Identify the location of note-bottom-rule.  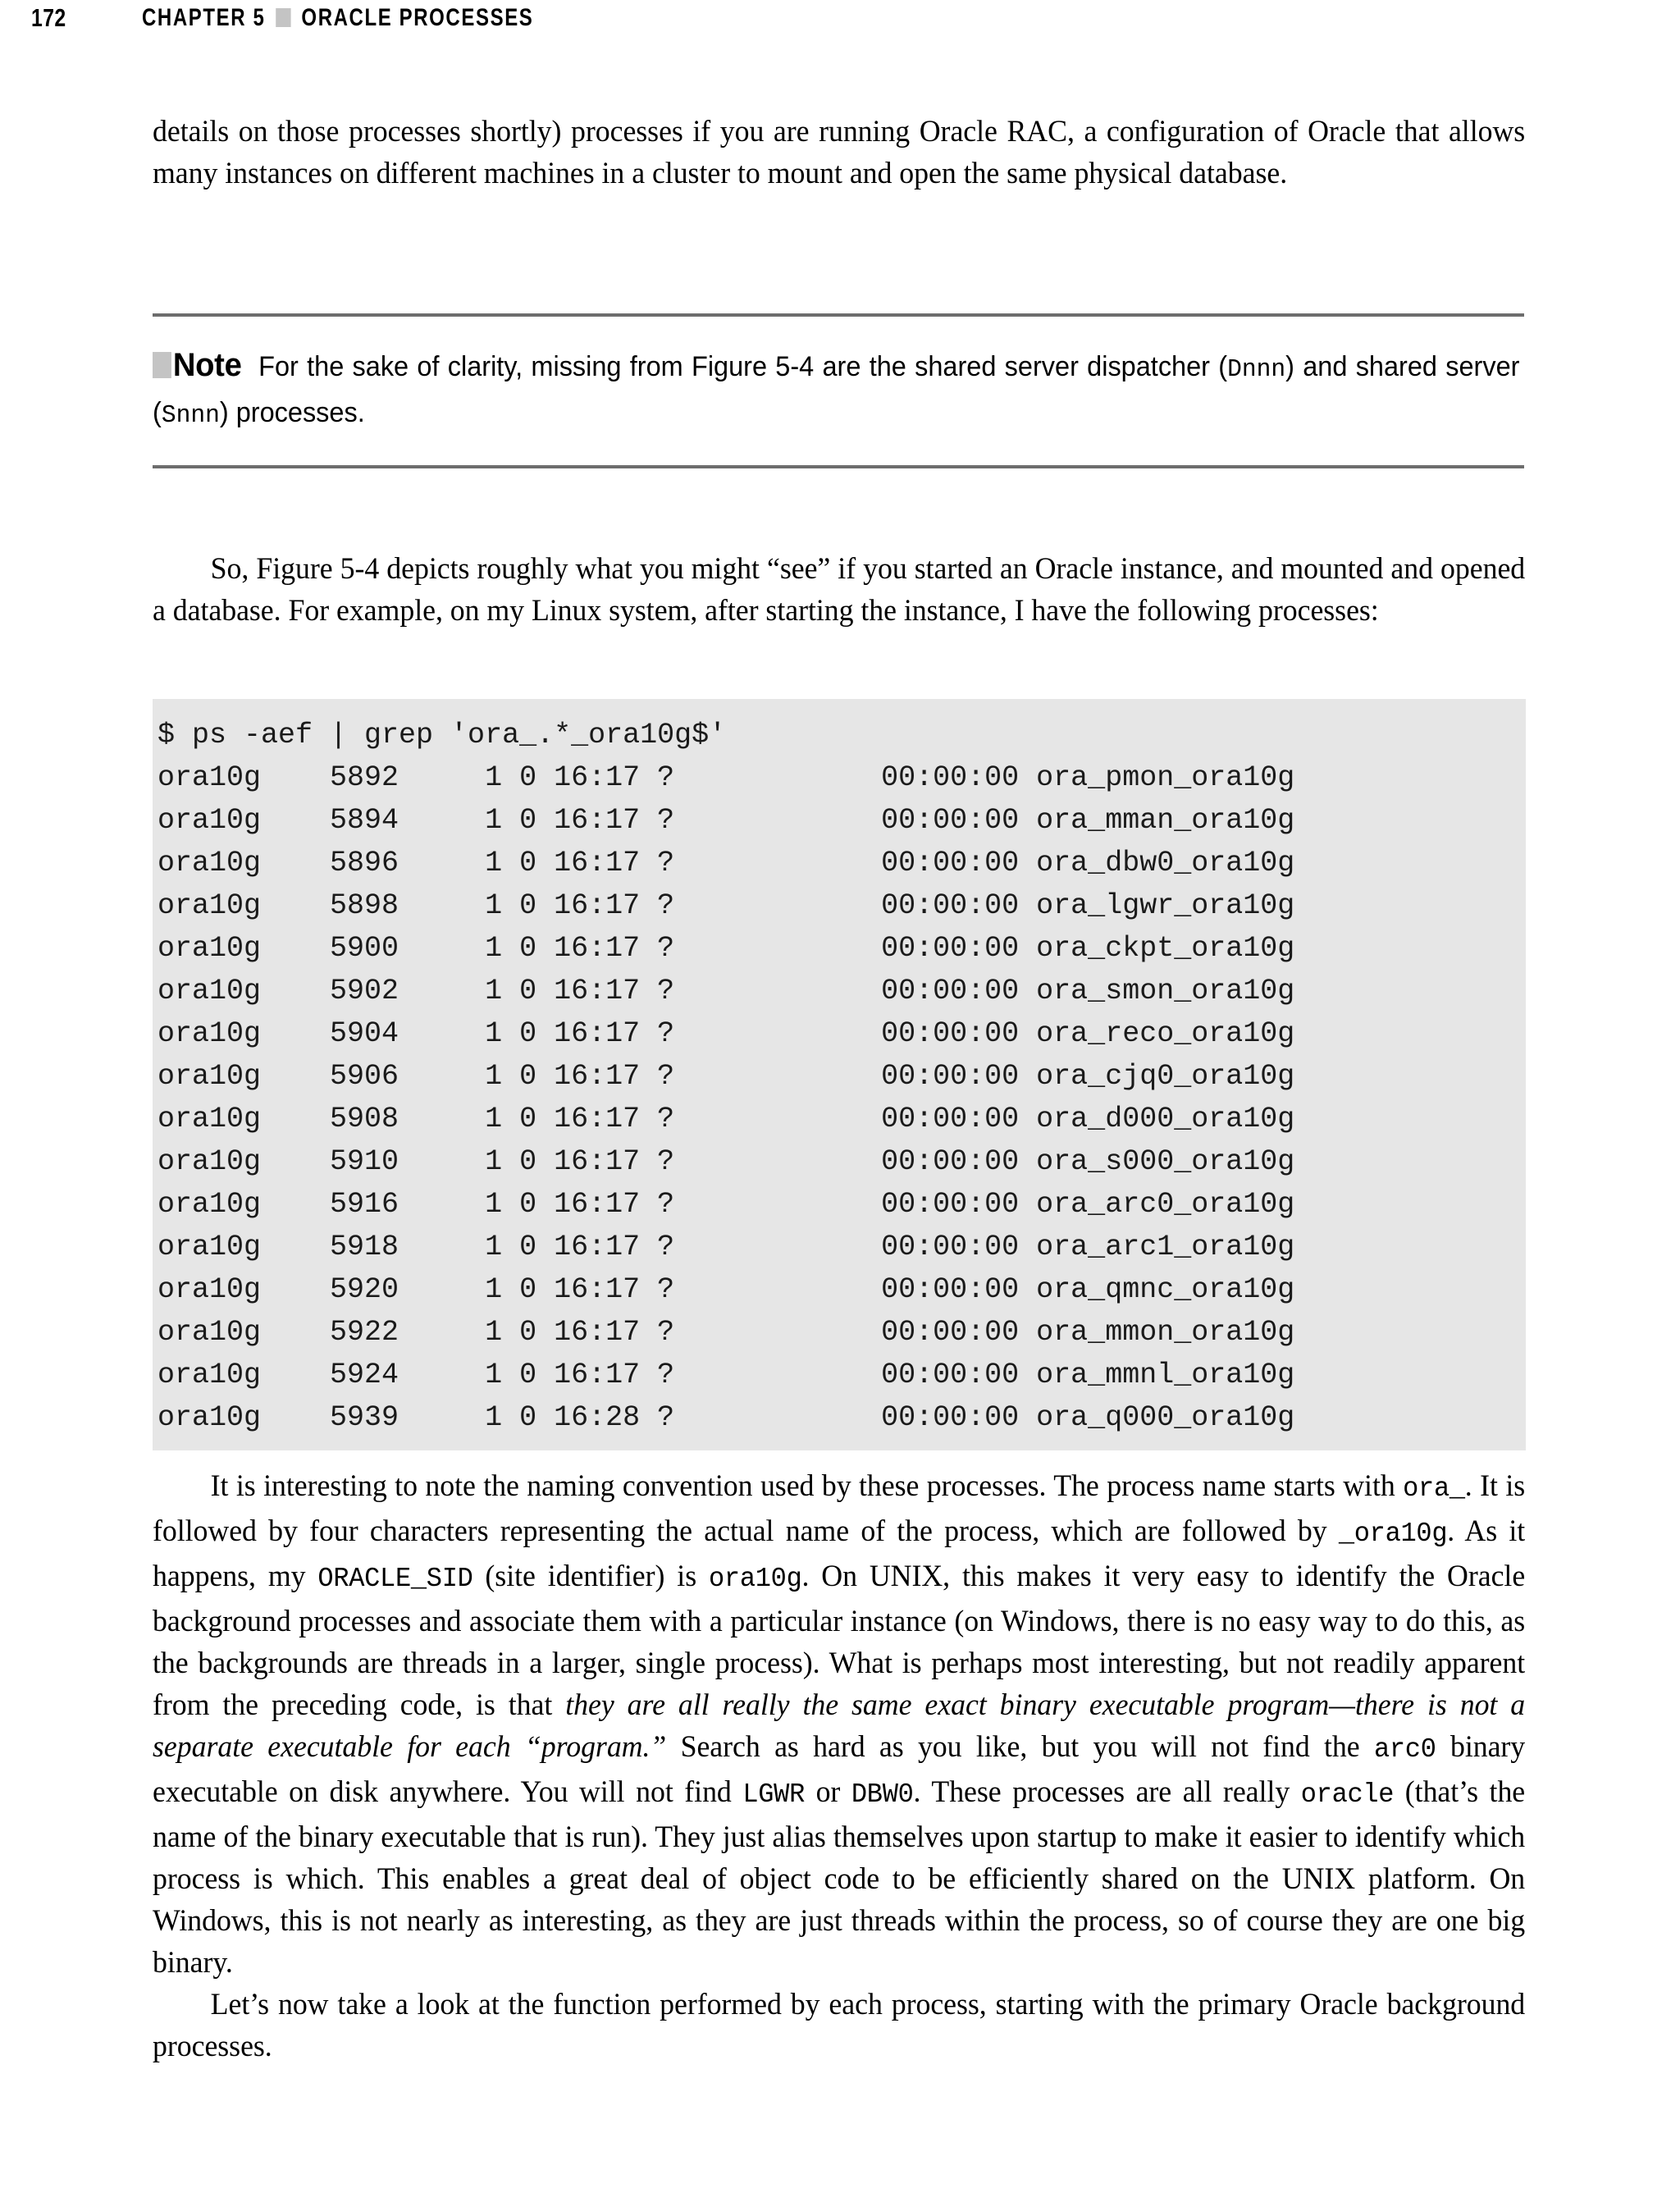
(839, 466).